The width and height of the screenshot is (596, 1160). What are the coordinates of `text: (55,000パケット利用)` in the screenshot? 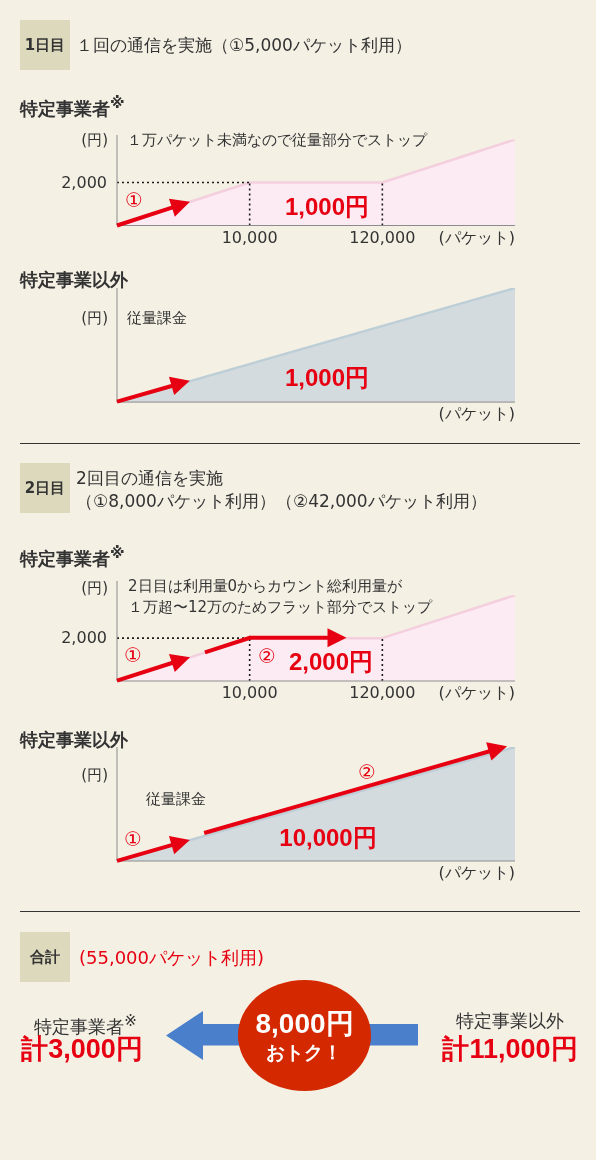 It's located at (172, 957).